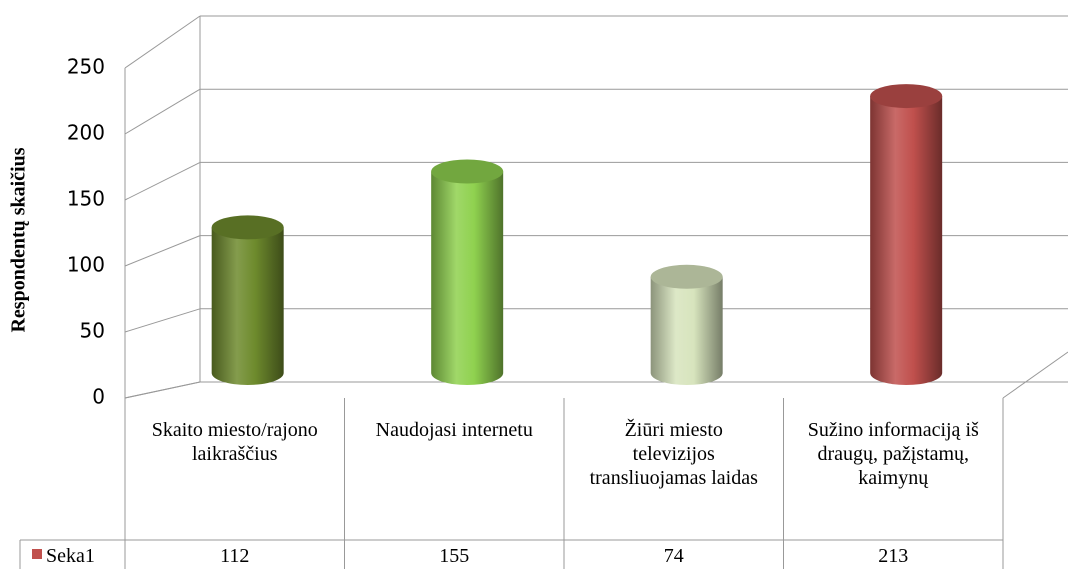 The image size is (1068, 569). What do you see at coordinates (37, 554) in the screenshot?
I see `legend-key` at bounding box center [37, 554].